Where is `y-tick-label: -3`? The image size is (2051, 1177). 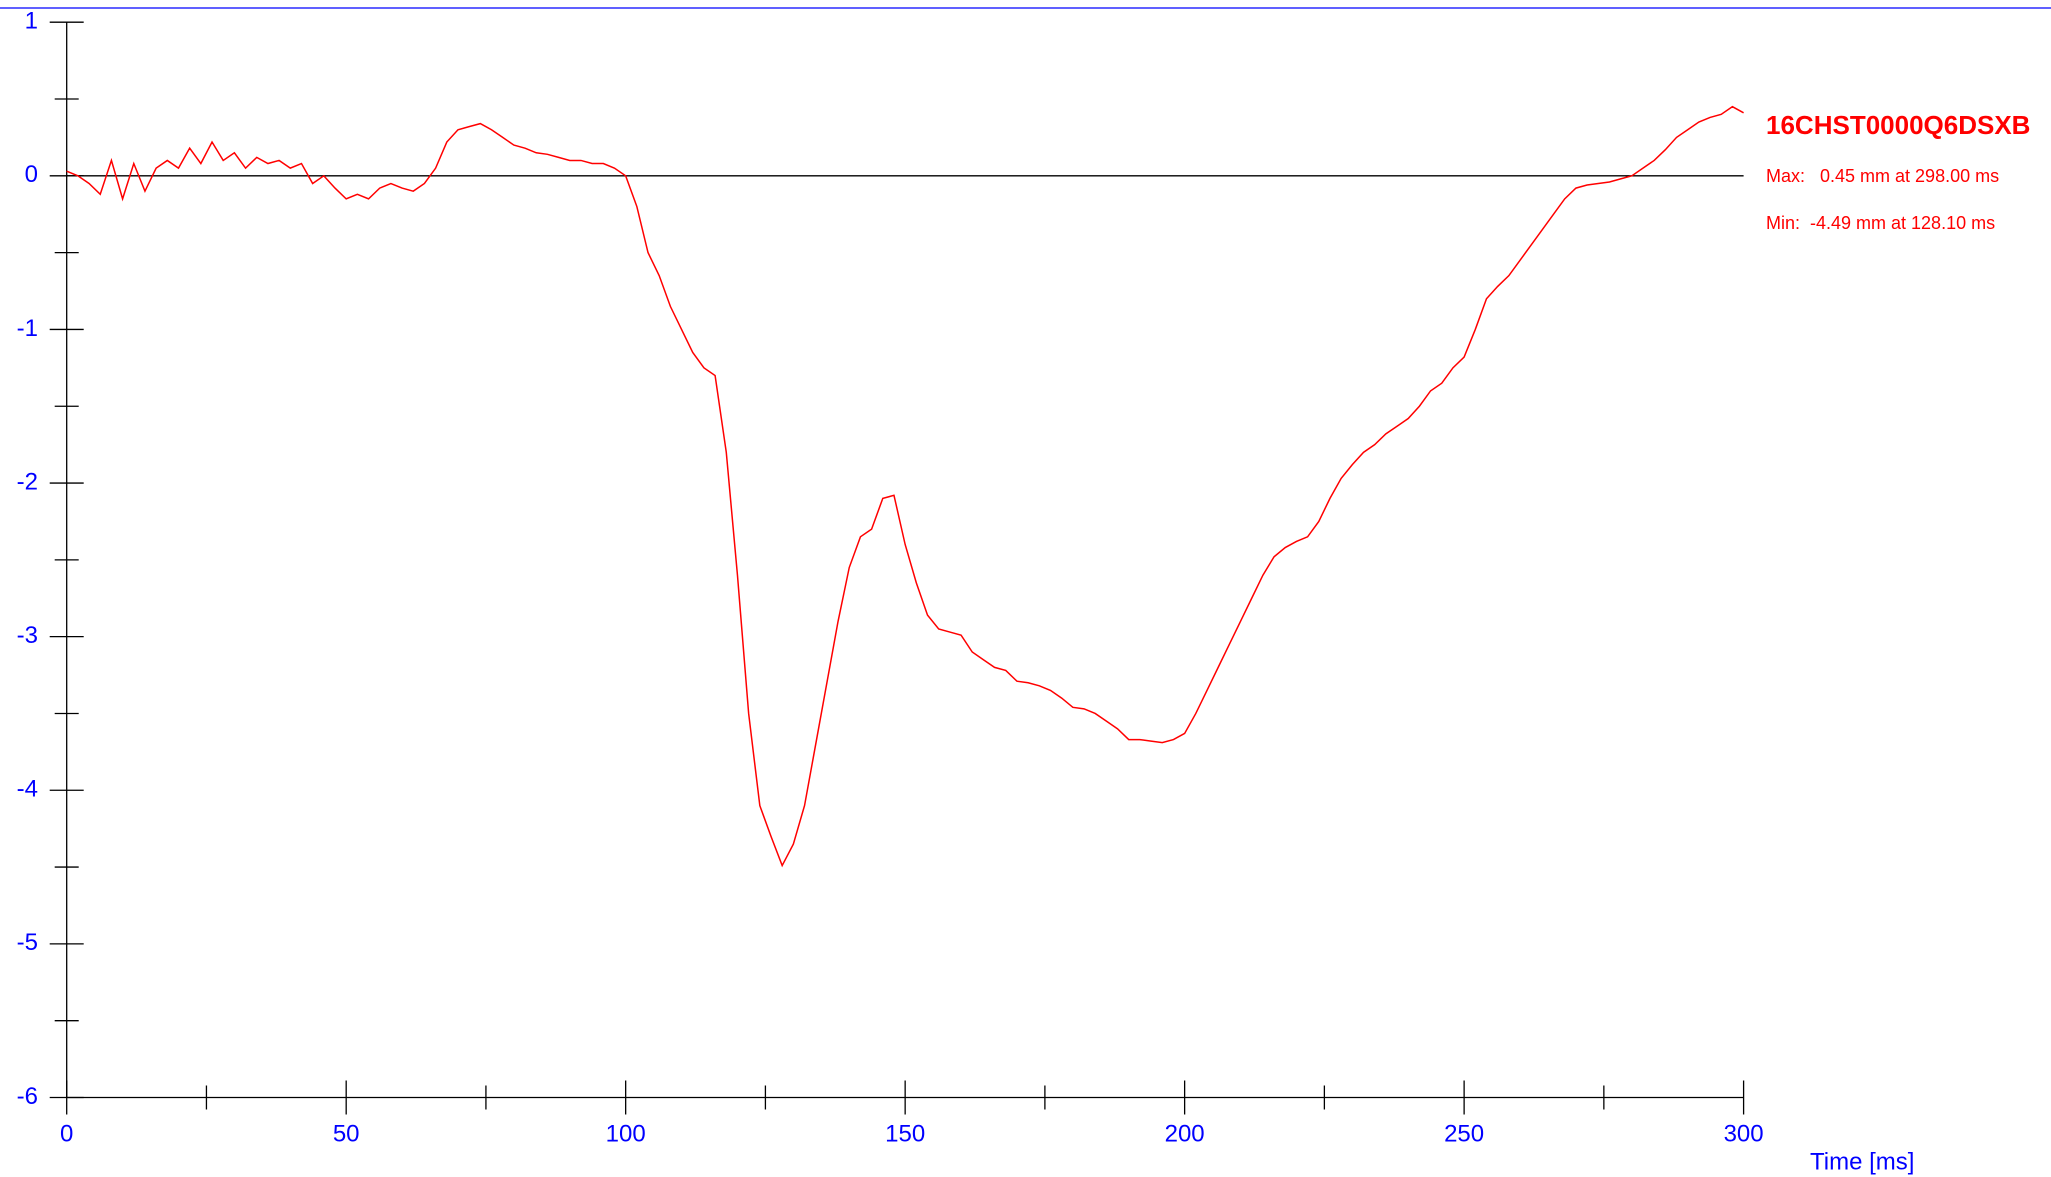
y-tick-label: -3 is located at coordinates (27, 635).